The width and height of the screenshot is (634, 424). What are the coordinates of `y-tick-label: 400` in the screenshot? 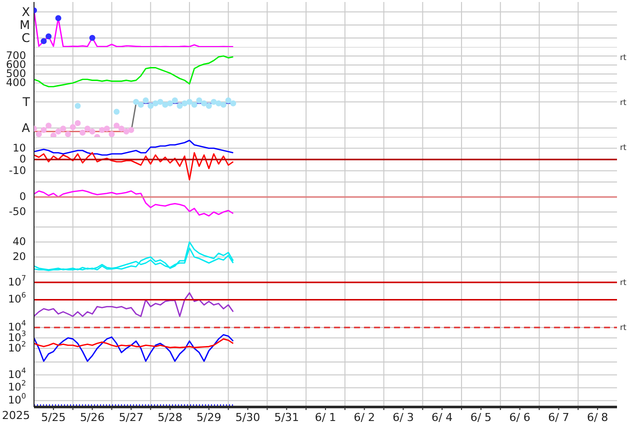 It's located at (16, 83).